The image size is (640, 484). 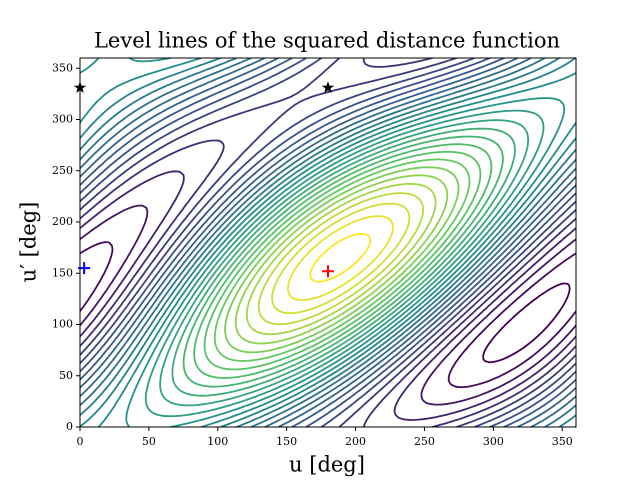 I want to click on x-tick-label: 350, so click(x=562, y=441).